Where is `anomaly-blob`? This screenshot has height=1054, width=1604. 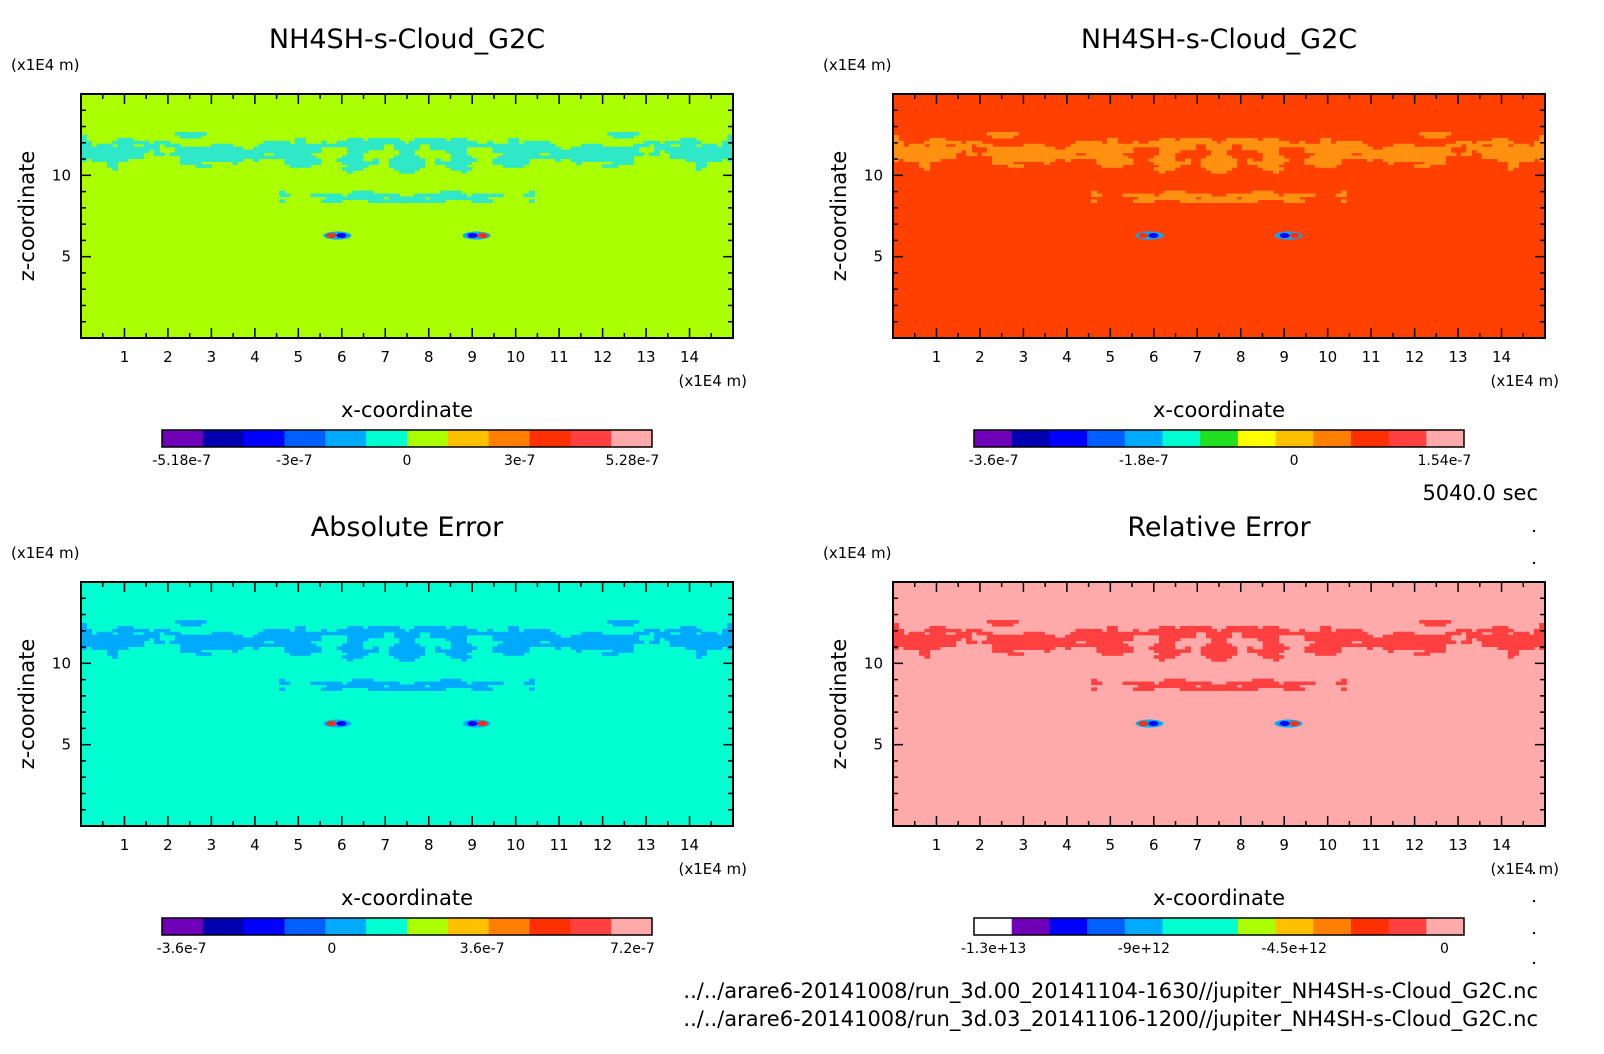 anomaly-blob is located at coordinates (1149, 235).